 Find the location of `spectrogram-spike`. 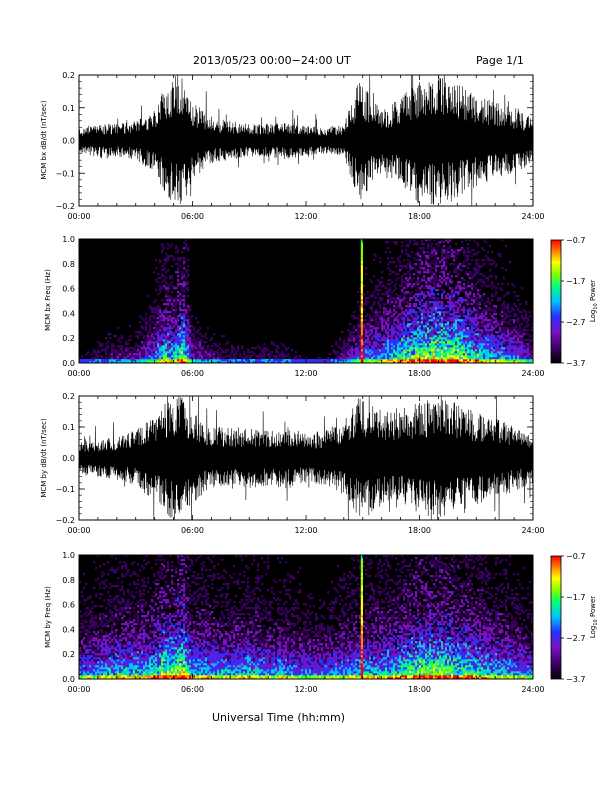

spectrogram-spike is located at coordinates (361, 326).